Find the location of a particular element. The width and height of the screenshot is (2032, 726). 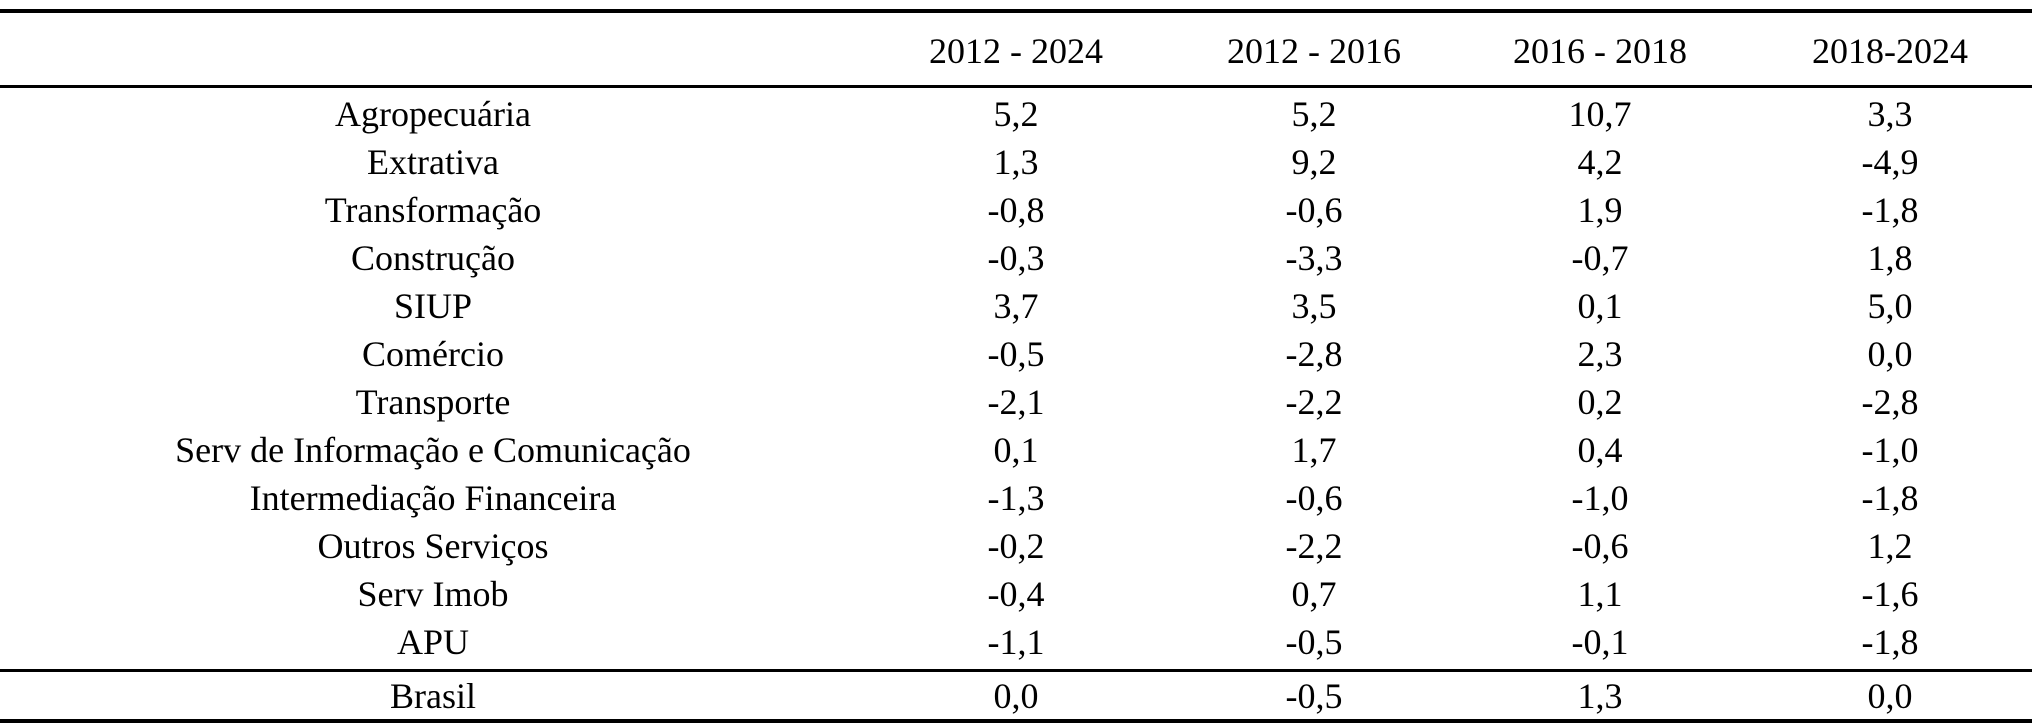

row-label: APU is located at coordinates (433, 642).